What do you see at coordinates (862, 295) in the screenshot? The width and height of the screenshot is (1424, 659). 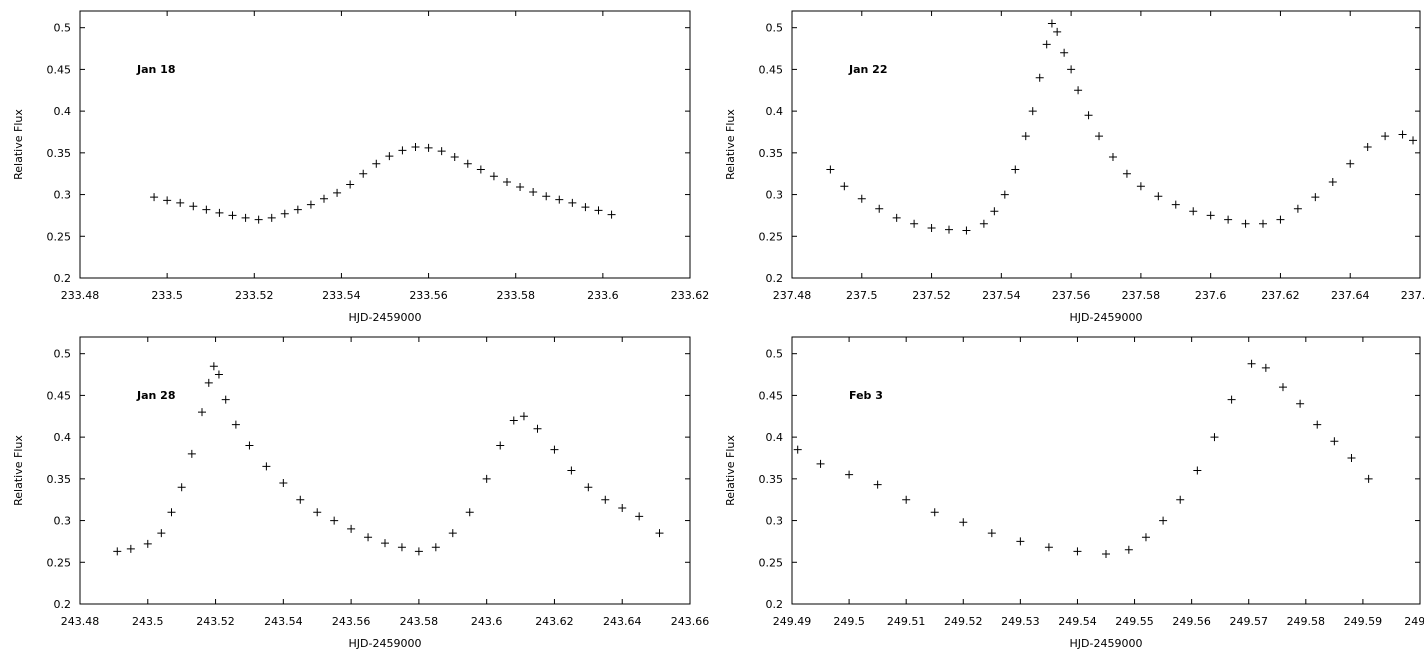 I see `x-tick-label: 237.5` at bounding box center [862, 295].